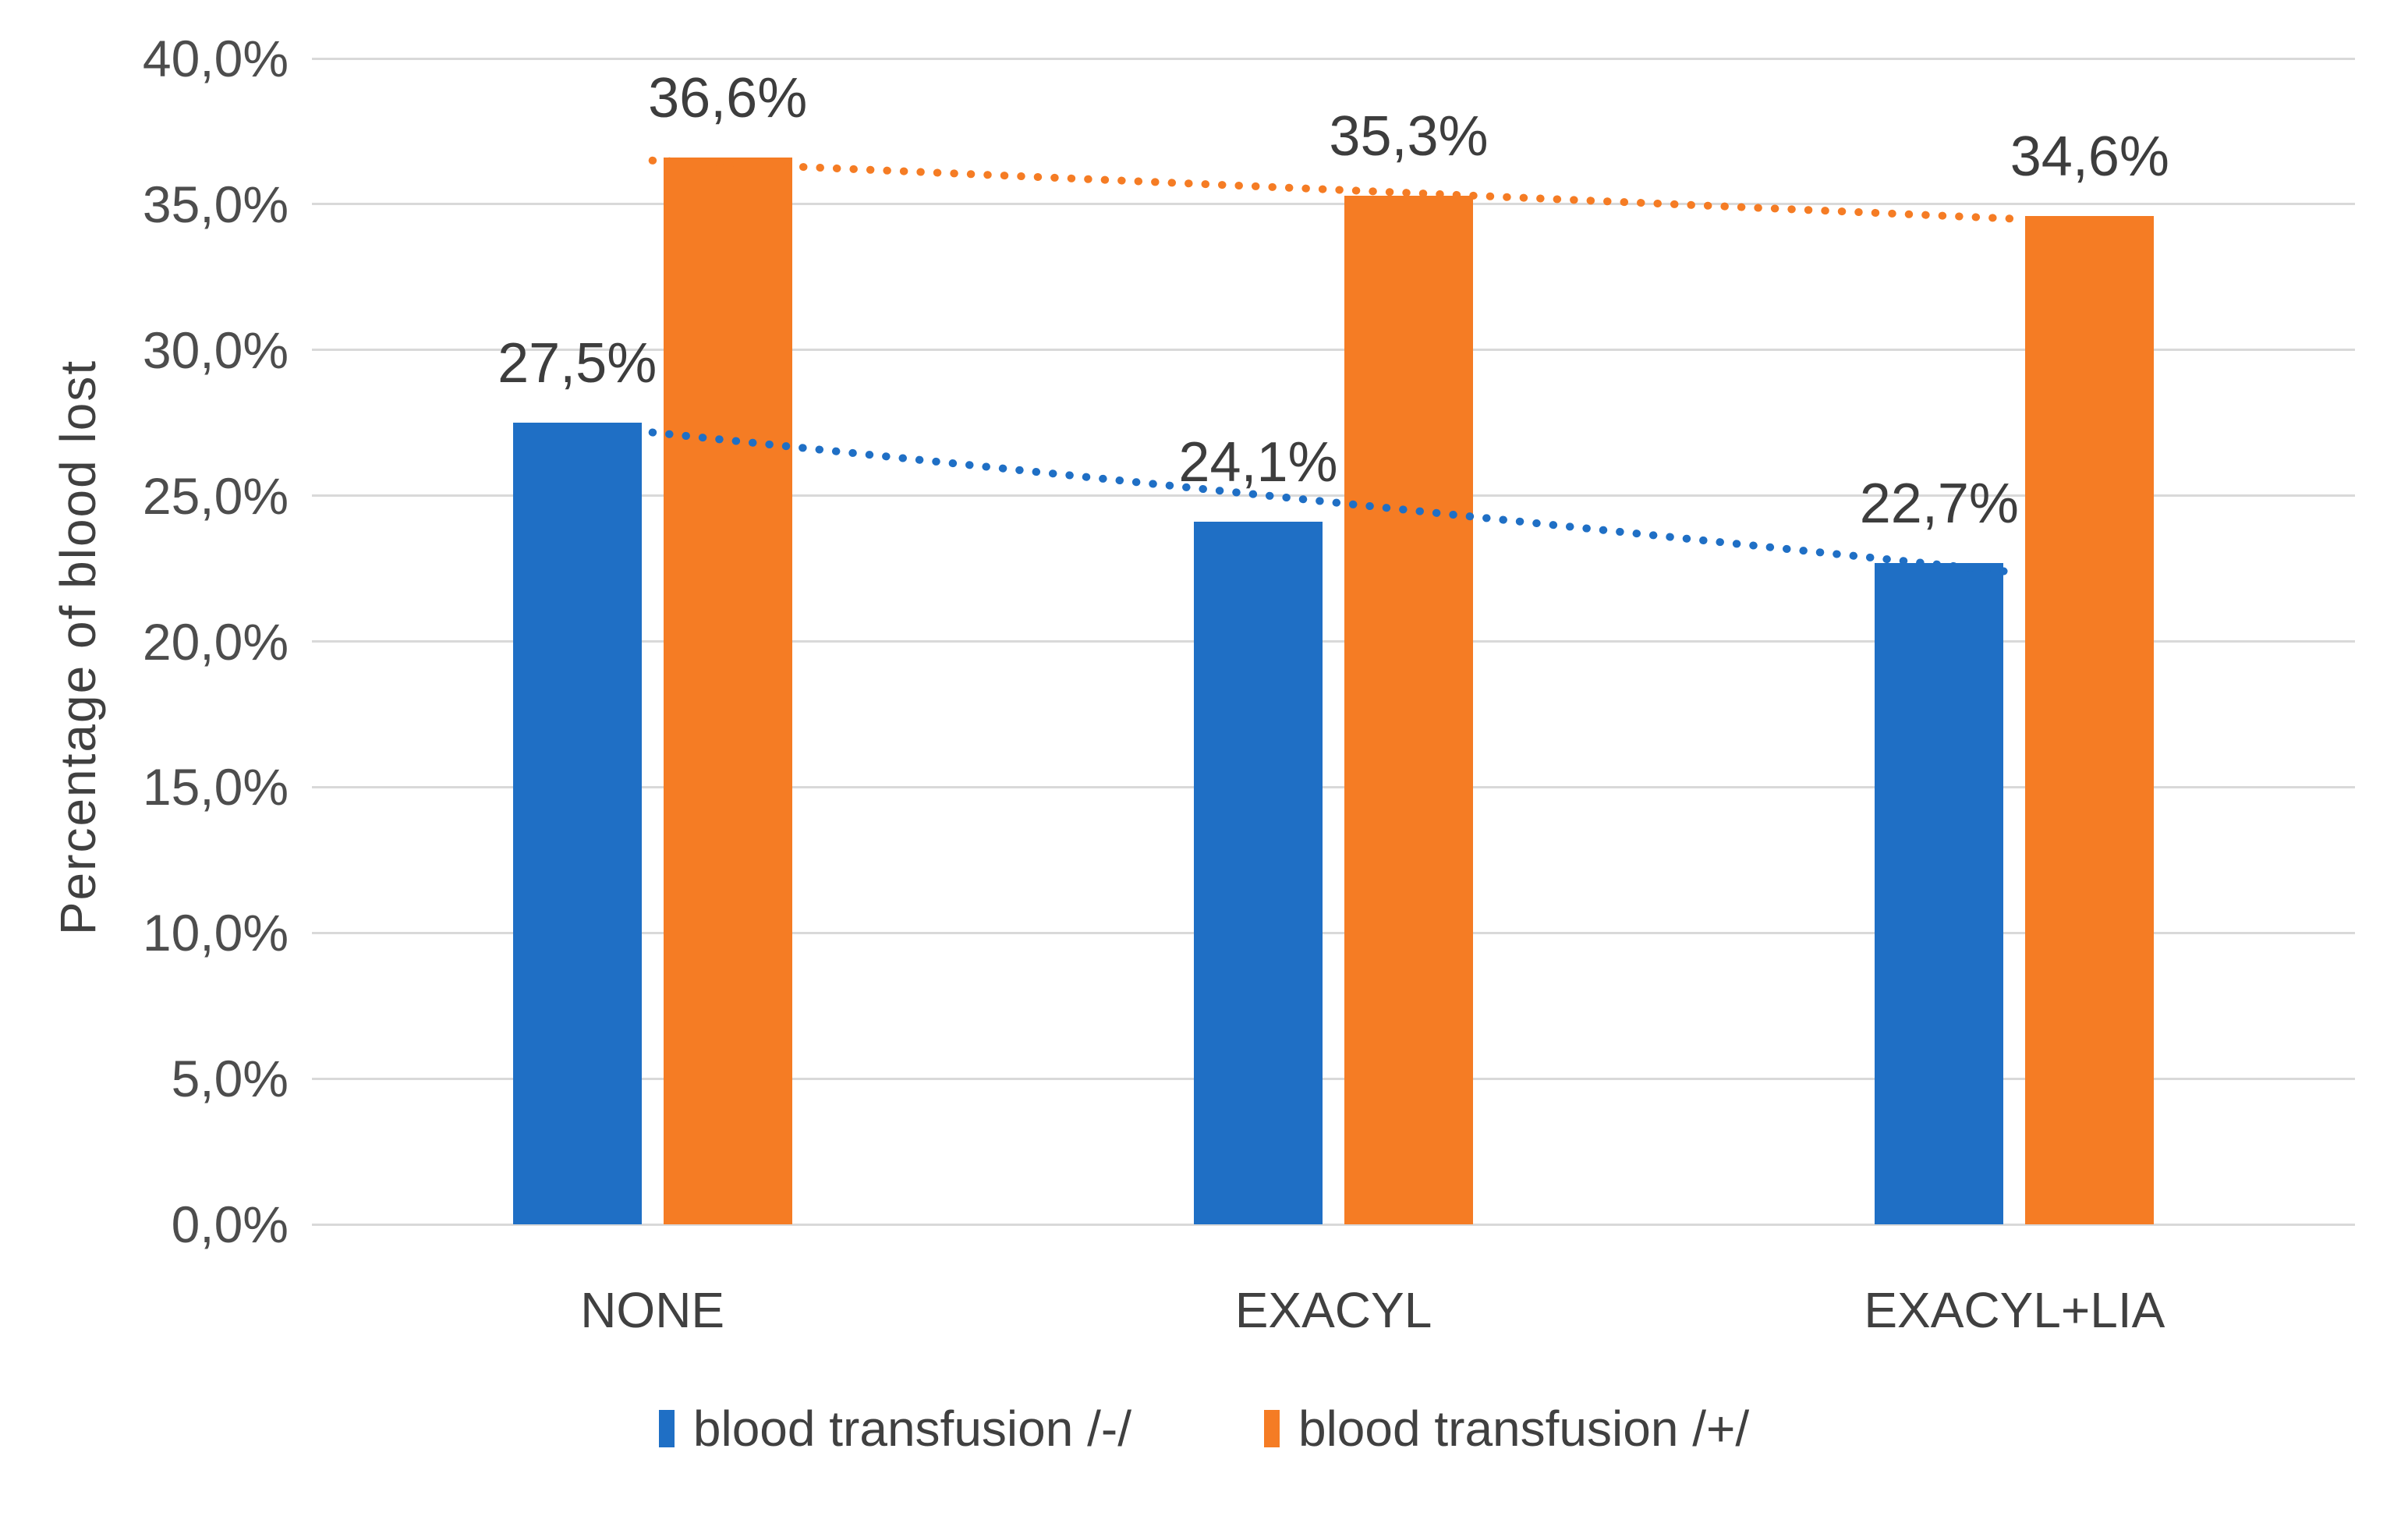  What do you see at coordinates (215, 641) in the screenshot?
I see `y-tick-label: 20,0%` at bounding box center [215, 641].